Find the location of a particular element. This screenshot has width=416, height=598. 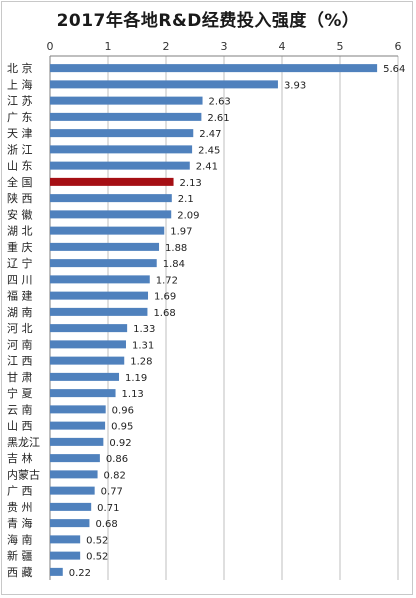

x-tick-label: 5 is located at coordinates (340, 46).